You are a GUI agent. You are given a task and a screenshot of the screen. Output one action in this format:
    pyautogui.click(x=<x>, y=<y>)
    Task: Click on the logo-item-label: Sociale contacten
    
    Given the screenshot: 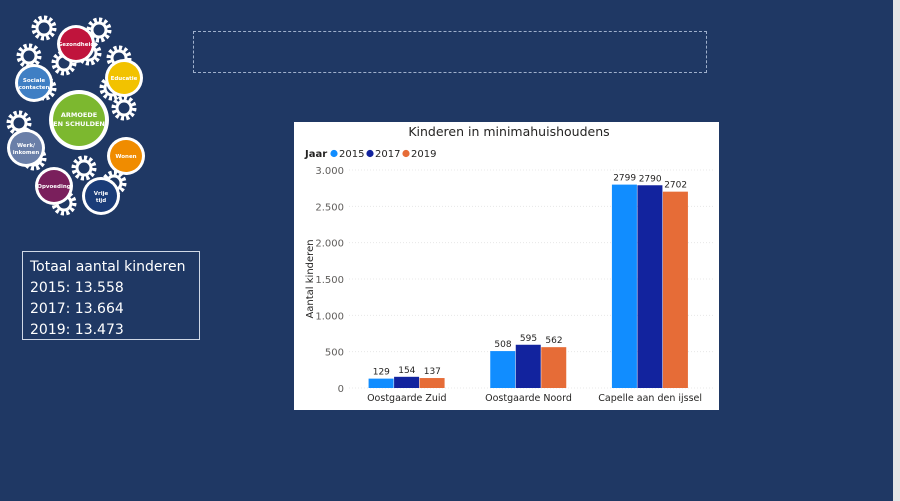 What is the action you would take?
    pyautogui.click(x=34, y=84)
    